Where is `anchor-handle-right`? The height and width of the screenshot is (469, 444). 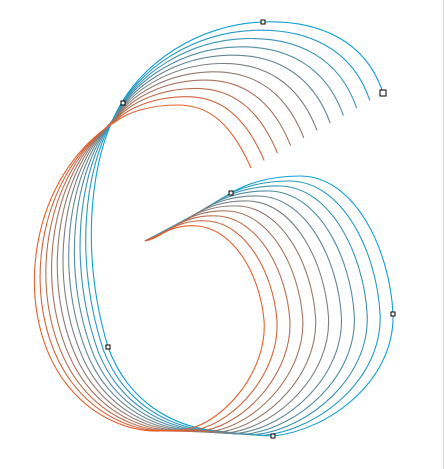
anchor-handle-right is located at coordinates (393, 314).